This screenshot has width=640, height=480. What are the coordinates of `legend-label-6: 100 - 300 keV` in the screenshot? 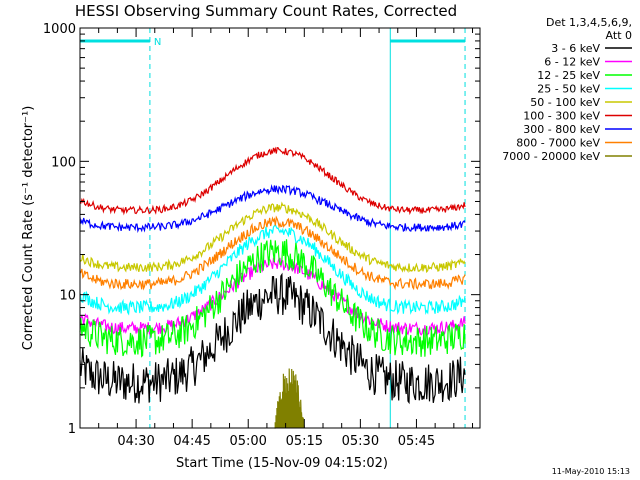 It's located at (561, 116).